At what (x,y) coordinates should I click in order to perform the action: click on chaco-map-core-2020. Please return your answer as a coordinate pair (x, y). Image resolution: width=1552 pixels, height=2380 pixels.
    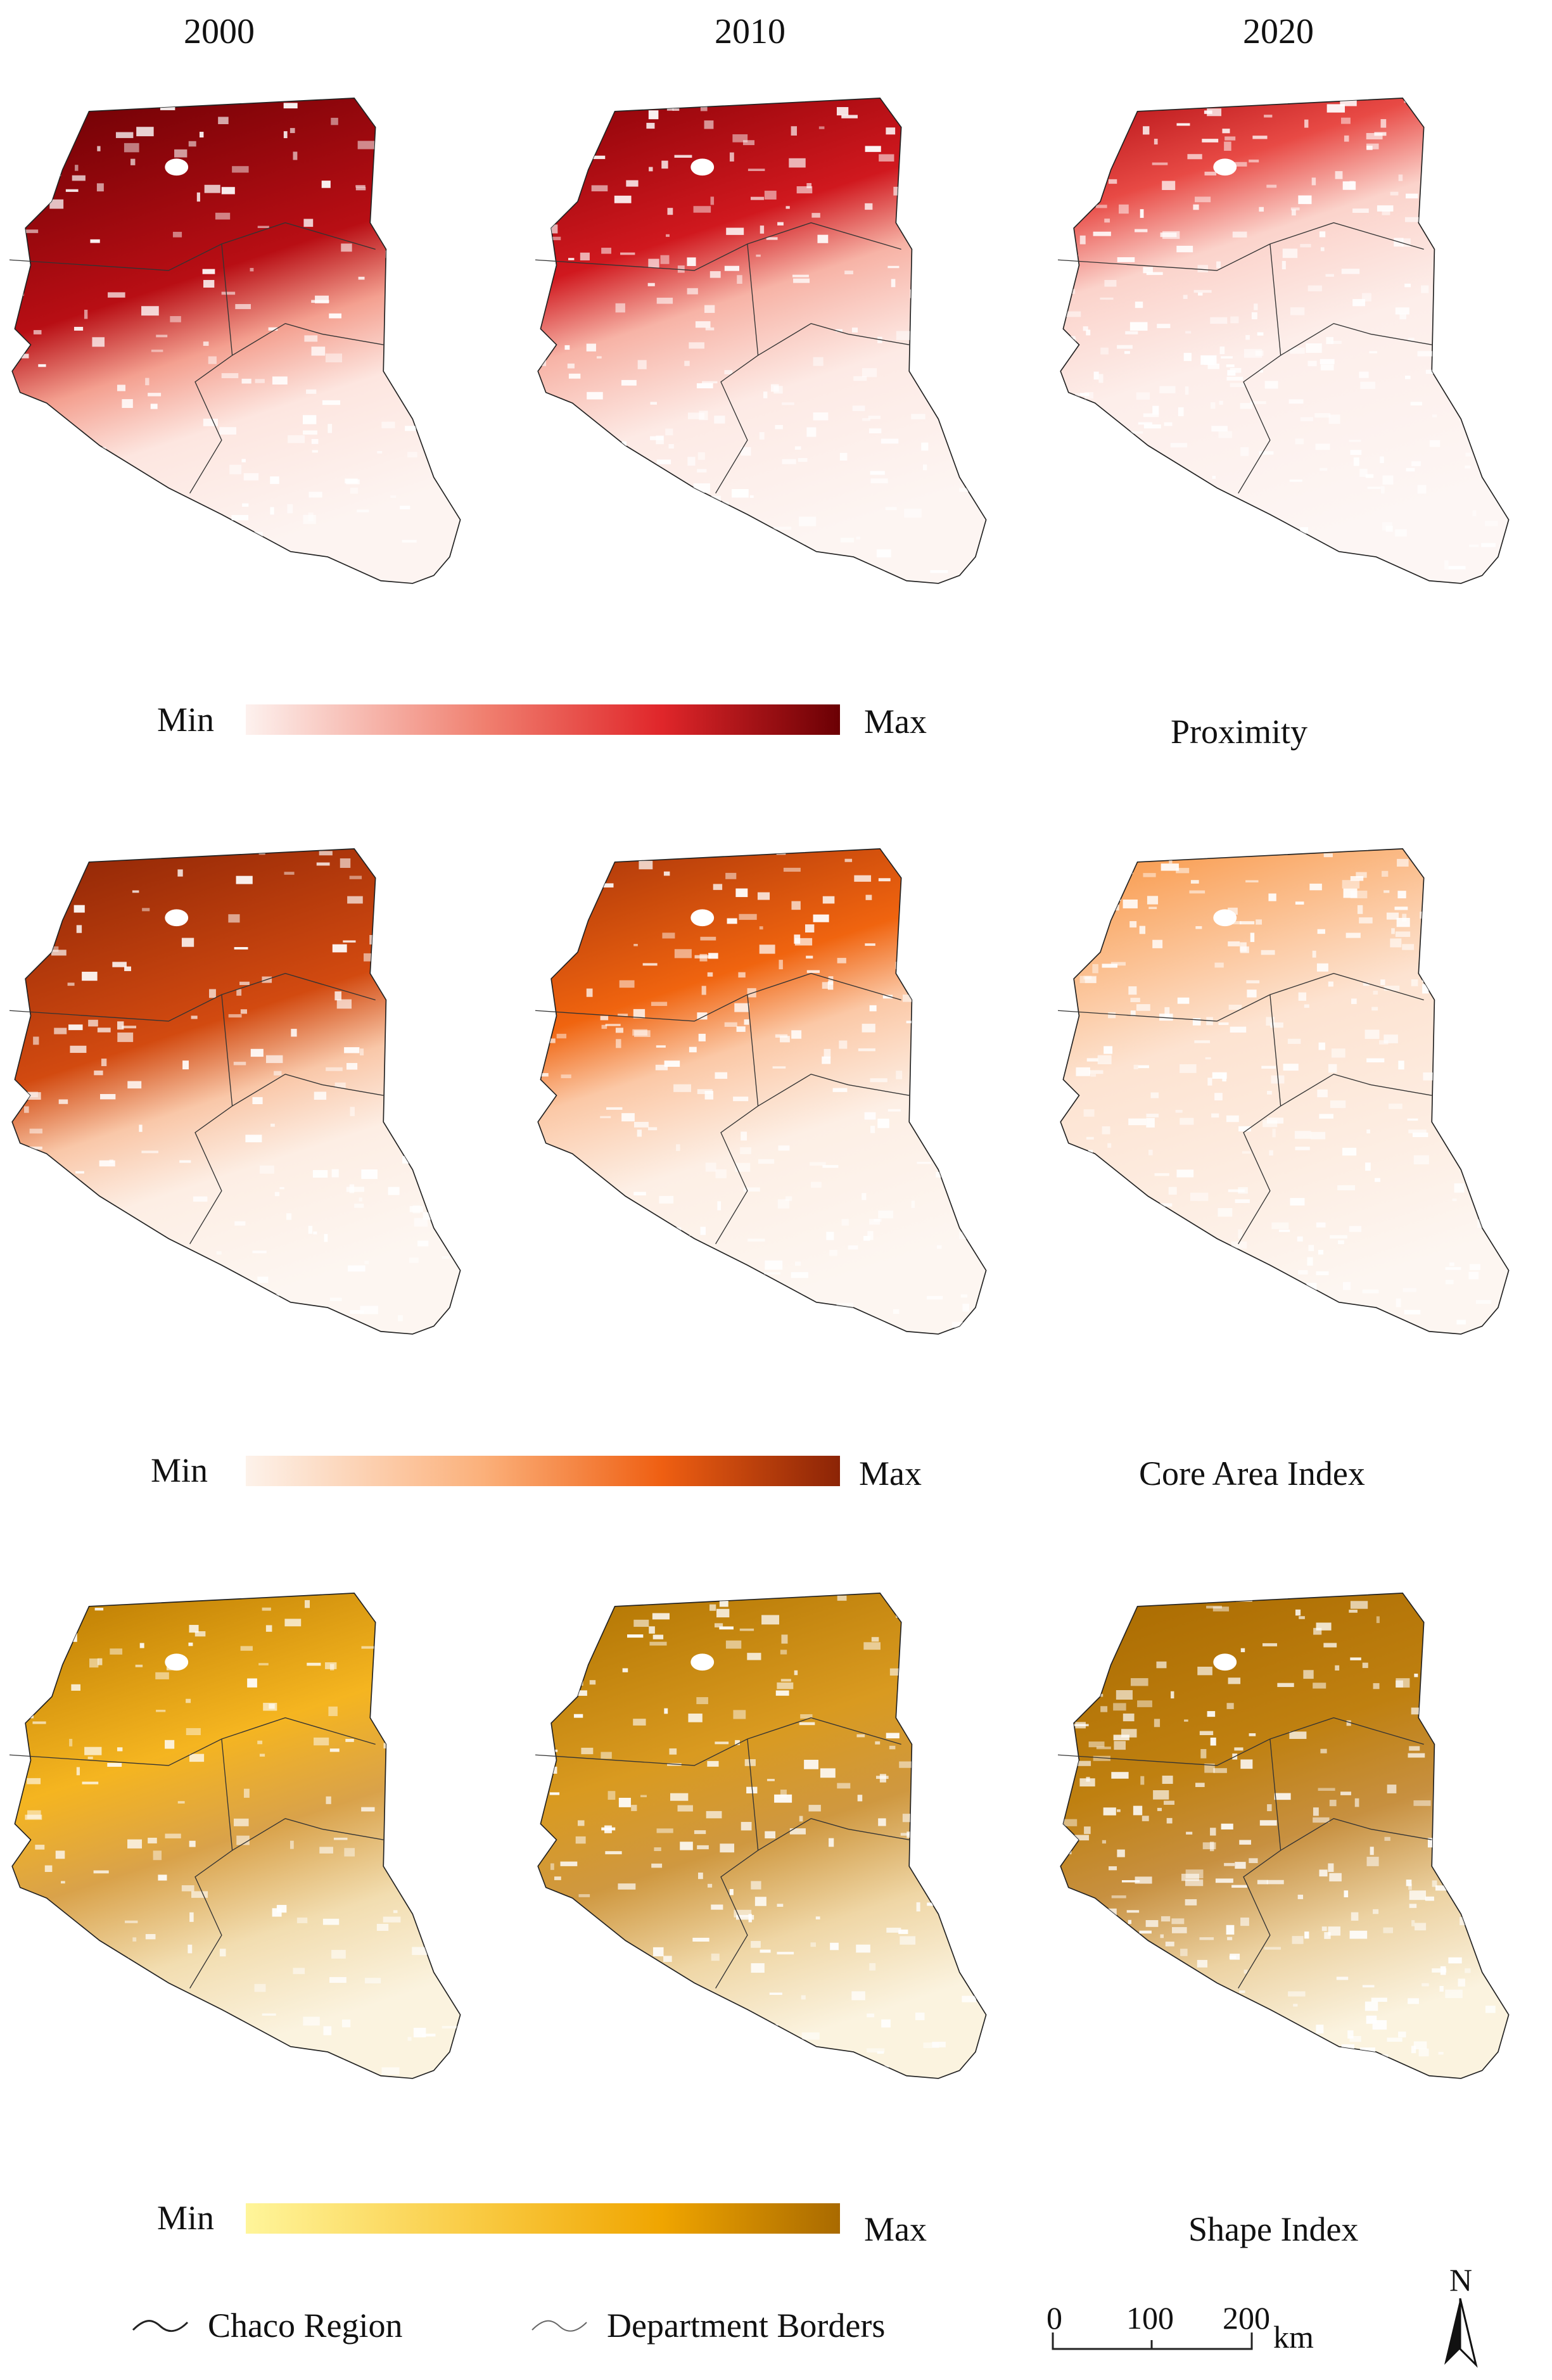
    Looking at the image, I should click on (1283, 1091).